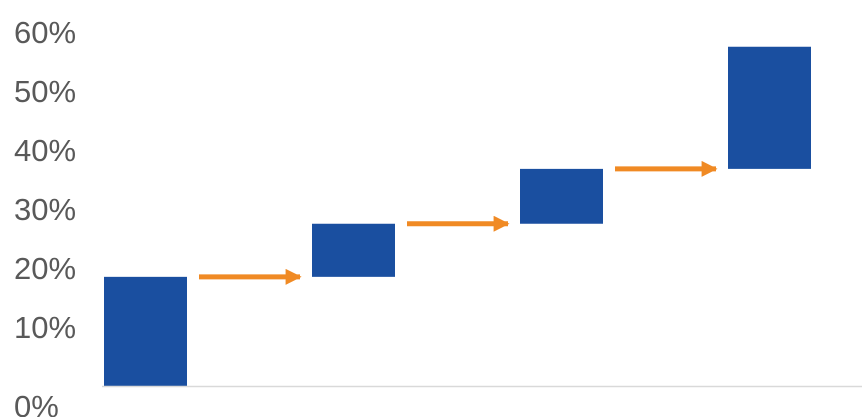  Describe the element at coordinates (45, 150) in the screenshot. I see `y-tick-label: 40%` at that location.